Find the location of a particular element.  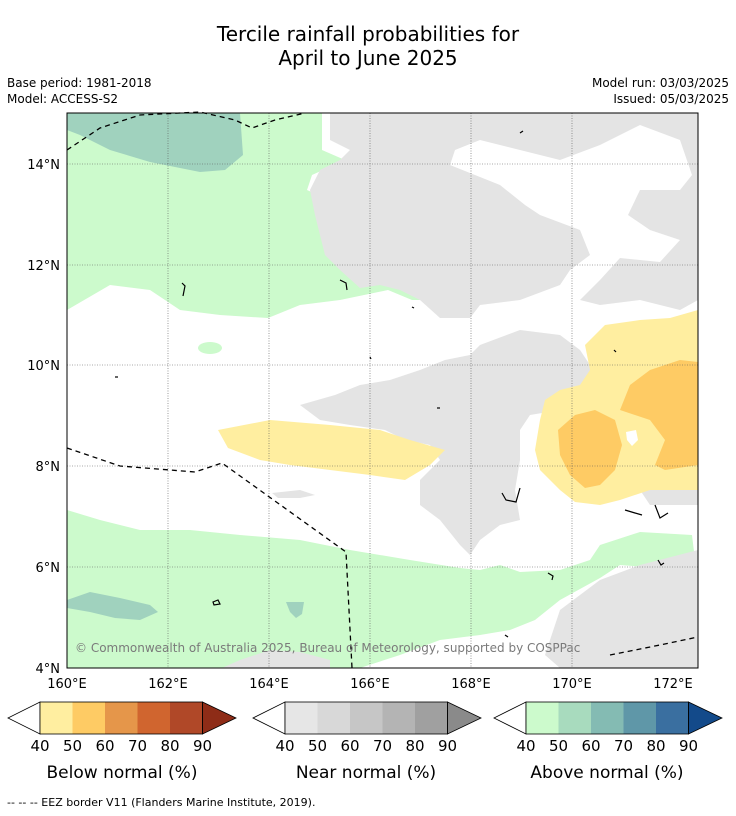

lat-label: 14°N is located at coordinates (43, 165).